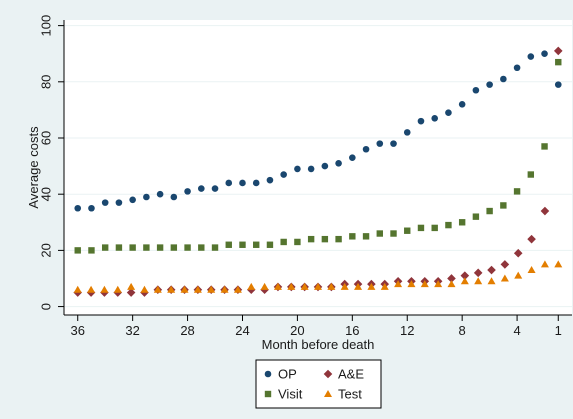 The width and height of the screenshot is (573, 419). I want to click on y-axis-label: Average costs, so click(33, 167).